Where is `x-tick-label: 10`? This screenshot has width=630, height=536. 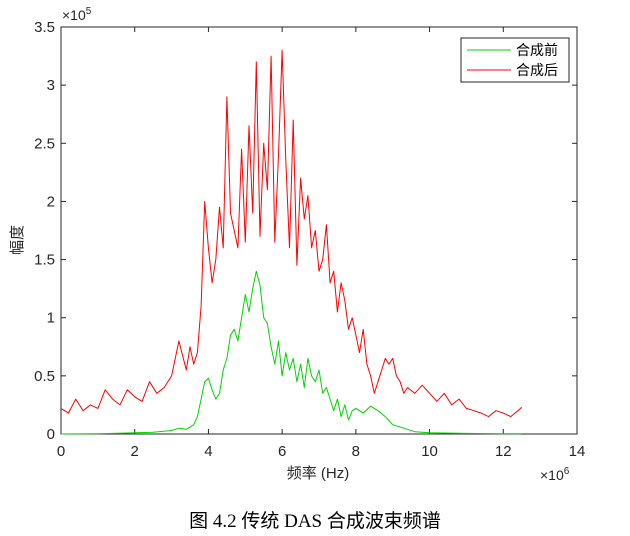
x-tick-label: 10 is located at coordinates (429, 451).